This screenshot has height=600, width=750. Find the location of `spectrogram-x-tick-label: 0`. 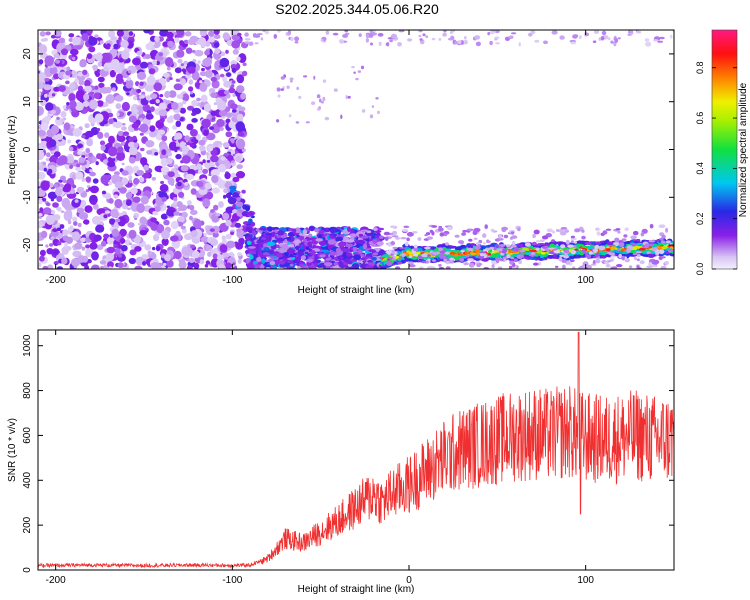

spectrogram-x-tick-label: 0 is located at coordinates (409, 280).